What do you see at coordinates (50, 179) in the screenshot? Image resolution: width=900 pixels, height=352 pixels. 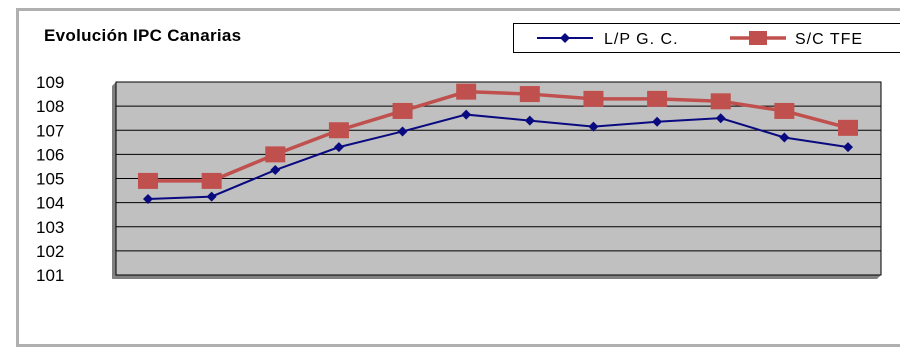 I see `y-tick-label: 105` at bounding box center [50, 179].